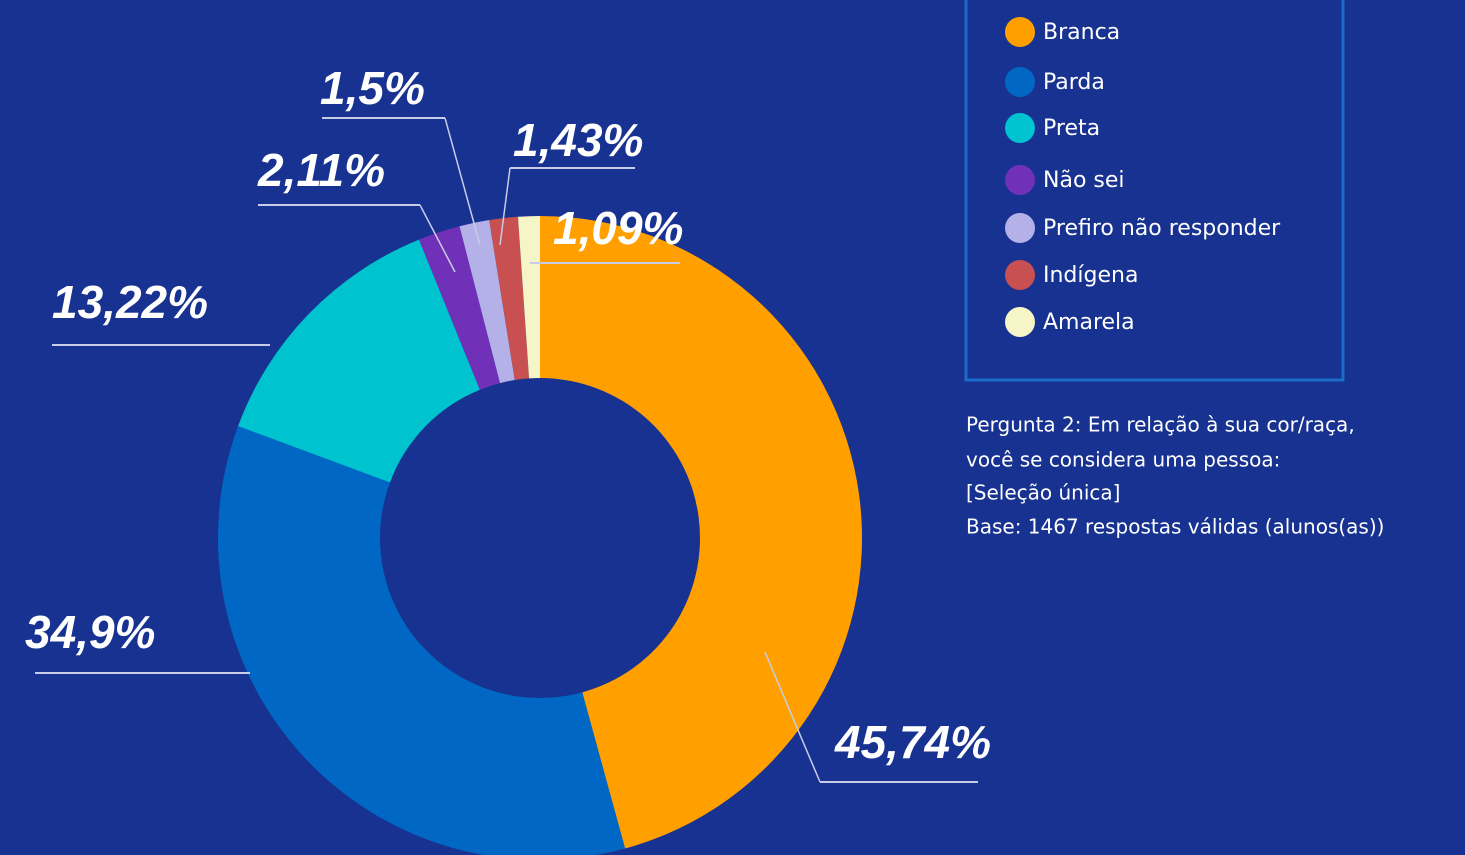  Describe the element at coordinates (1154, 191) in the screenshot. I see `legend-box` at that location.